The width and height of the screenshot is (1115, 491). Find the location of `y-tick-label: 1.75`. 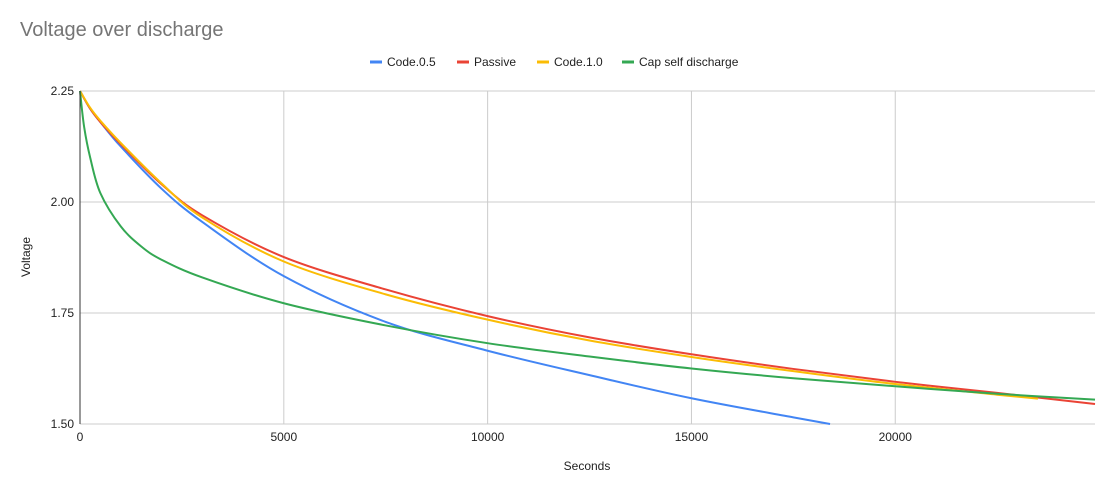

y-tick-label: 1.75 is located at coordinates (63, 313).